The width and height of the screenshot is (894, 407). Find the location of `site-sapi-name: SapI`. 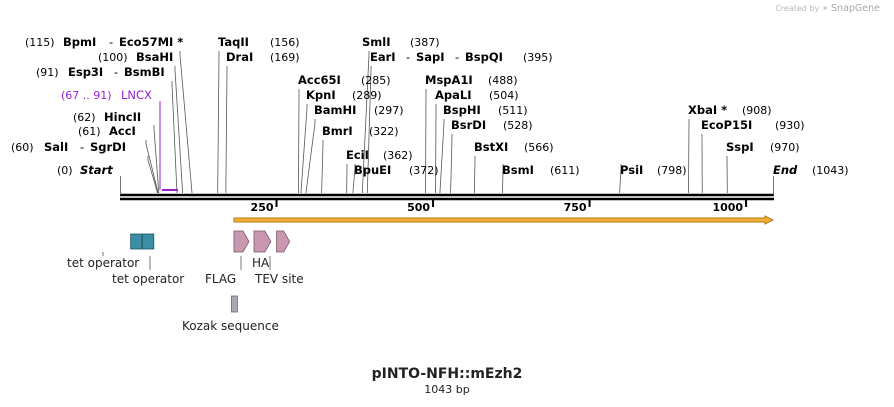

site-sapi-name: SapI is located at coordinates (430, 57).